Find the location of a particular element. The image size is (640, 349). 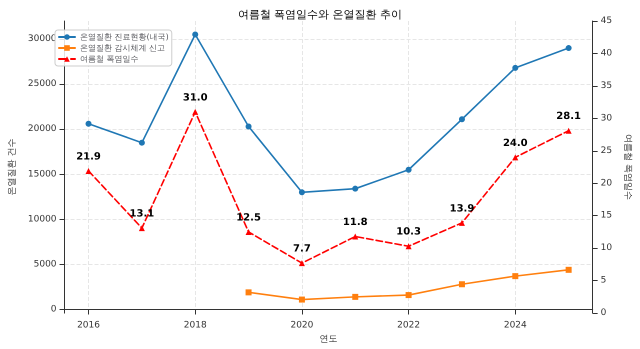

data-label: 24.0 is located at coordinates (515, 143).